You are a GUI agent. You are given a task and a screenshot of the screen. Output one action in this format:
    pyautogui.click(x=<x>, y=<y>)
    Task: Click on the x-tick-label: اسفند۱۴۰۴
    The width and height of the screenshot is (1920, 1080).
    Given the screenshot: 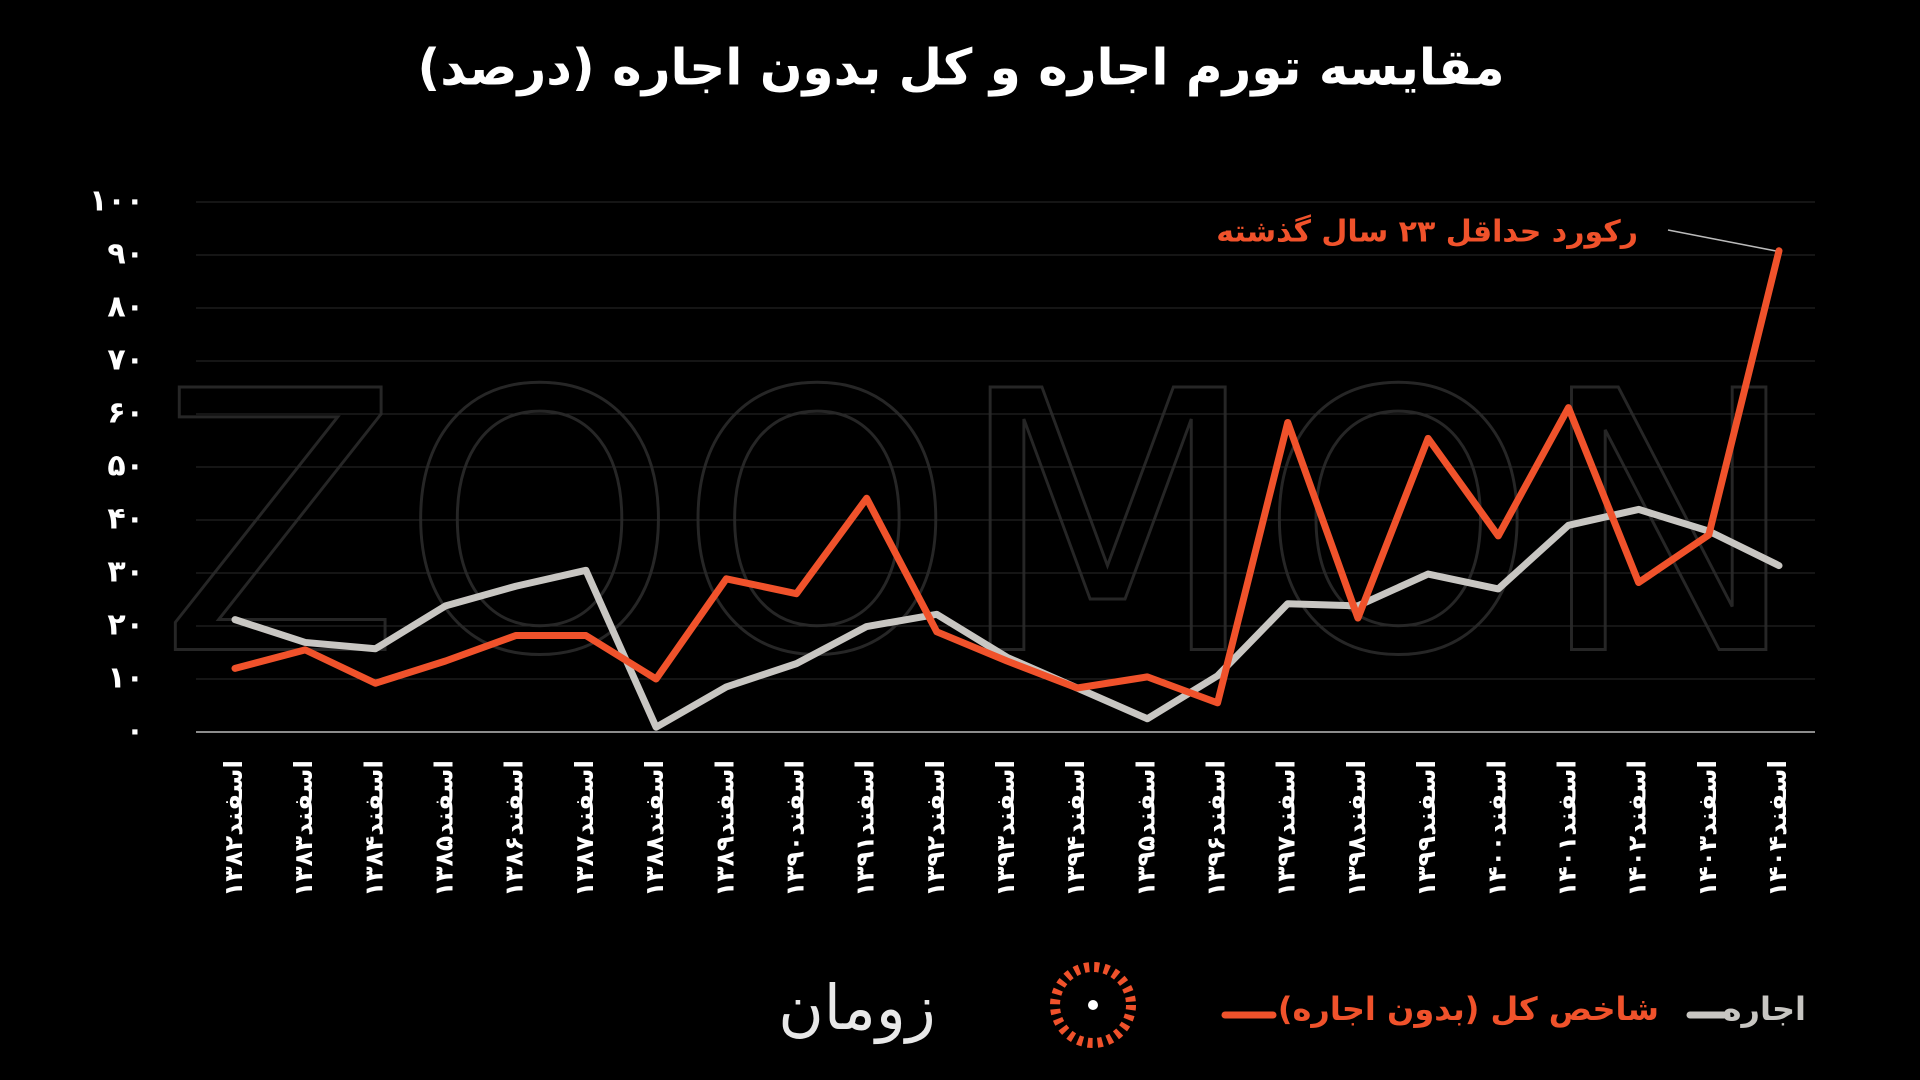 What is the action you would take?
    pyautogui.click(x=1777, y=828)
    